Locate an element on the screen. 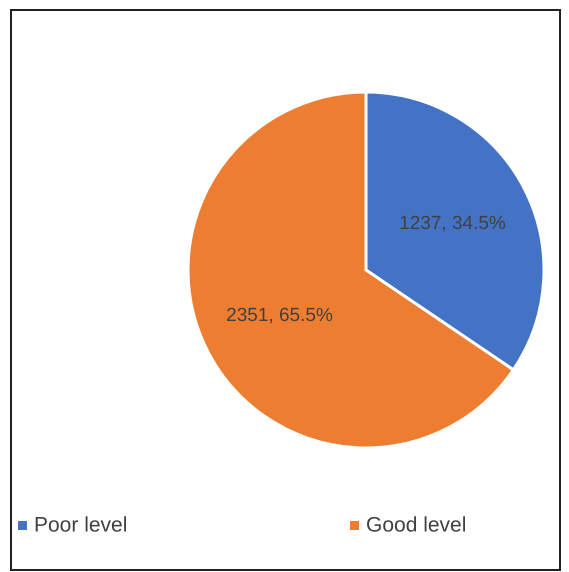  data-label: 1237, 34.5% is located at coordinates (452, 223).